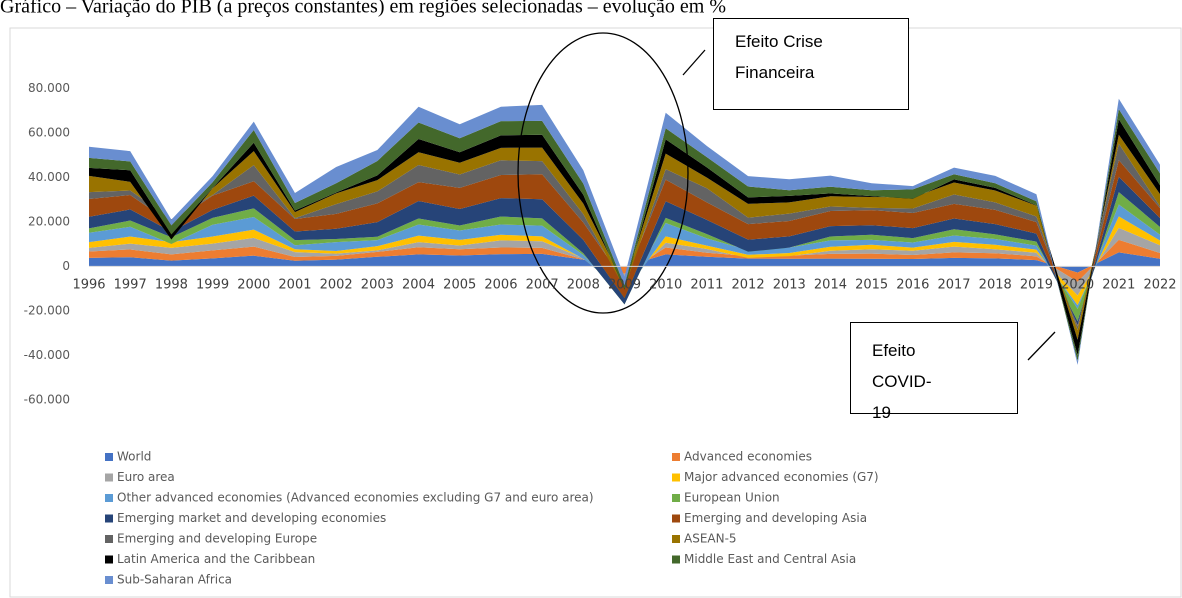 This screenshot has height=598, width=1182. I want to click on x-tick-label: 2008, so click(583, 285).